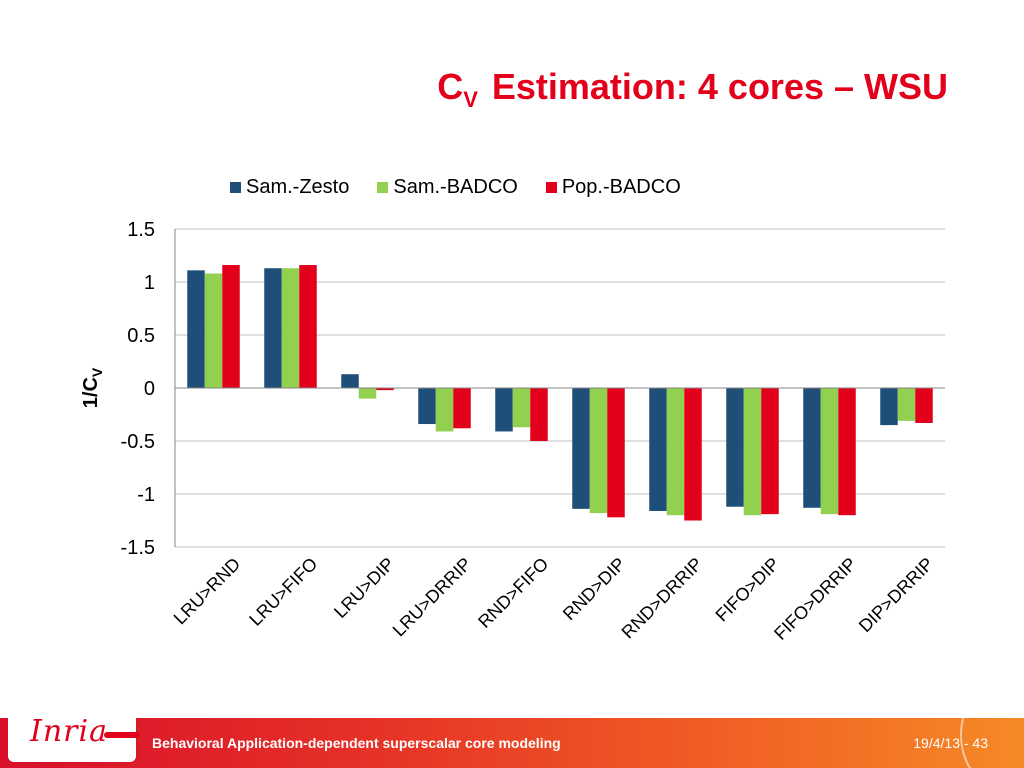  Describe the element at coordinates (896, 595) in the screenshot. I see `x-category-label: DIP>DRRIP` at that location.